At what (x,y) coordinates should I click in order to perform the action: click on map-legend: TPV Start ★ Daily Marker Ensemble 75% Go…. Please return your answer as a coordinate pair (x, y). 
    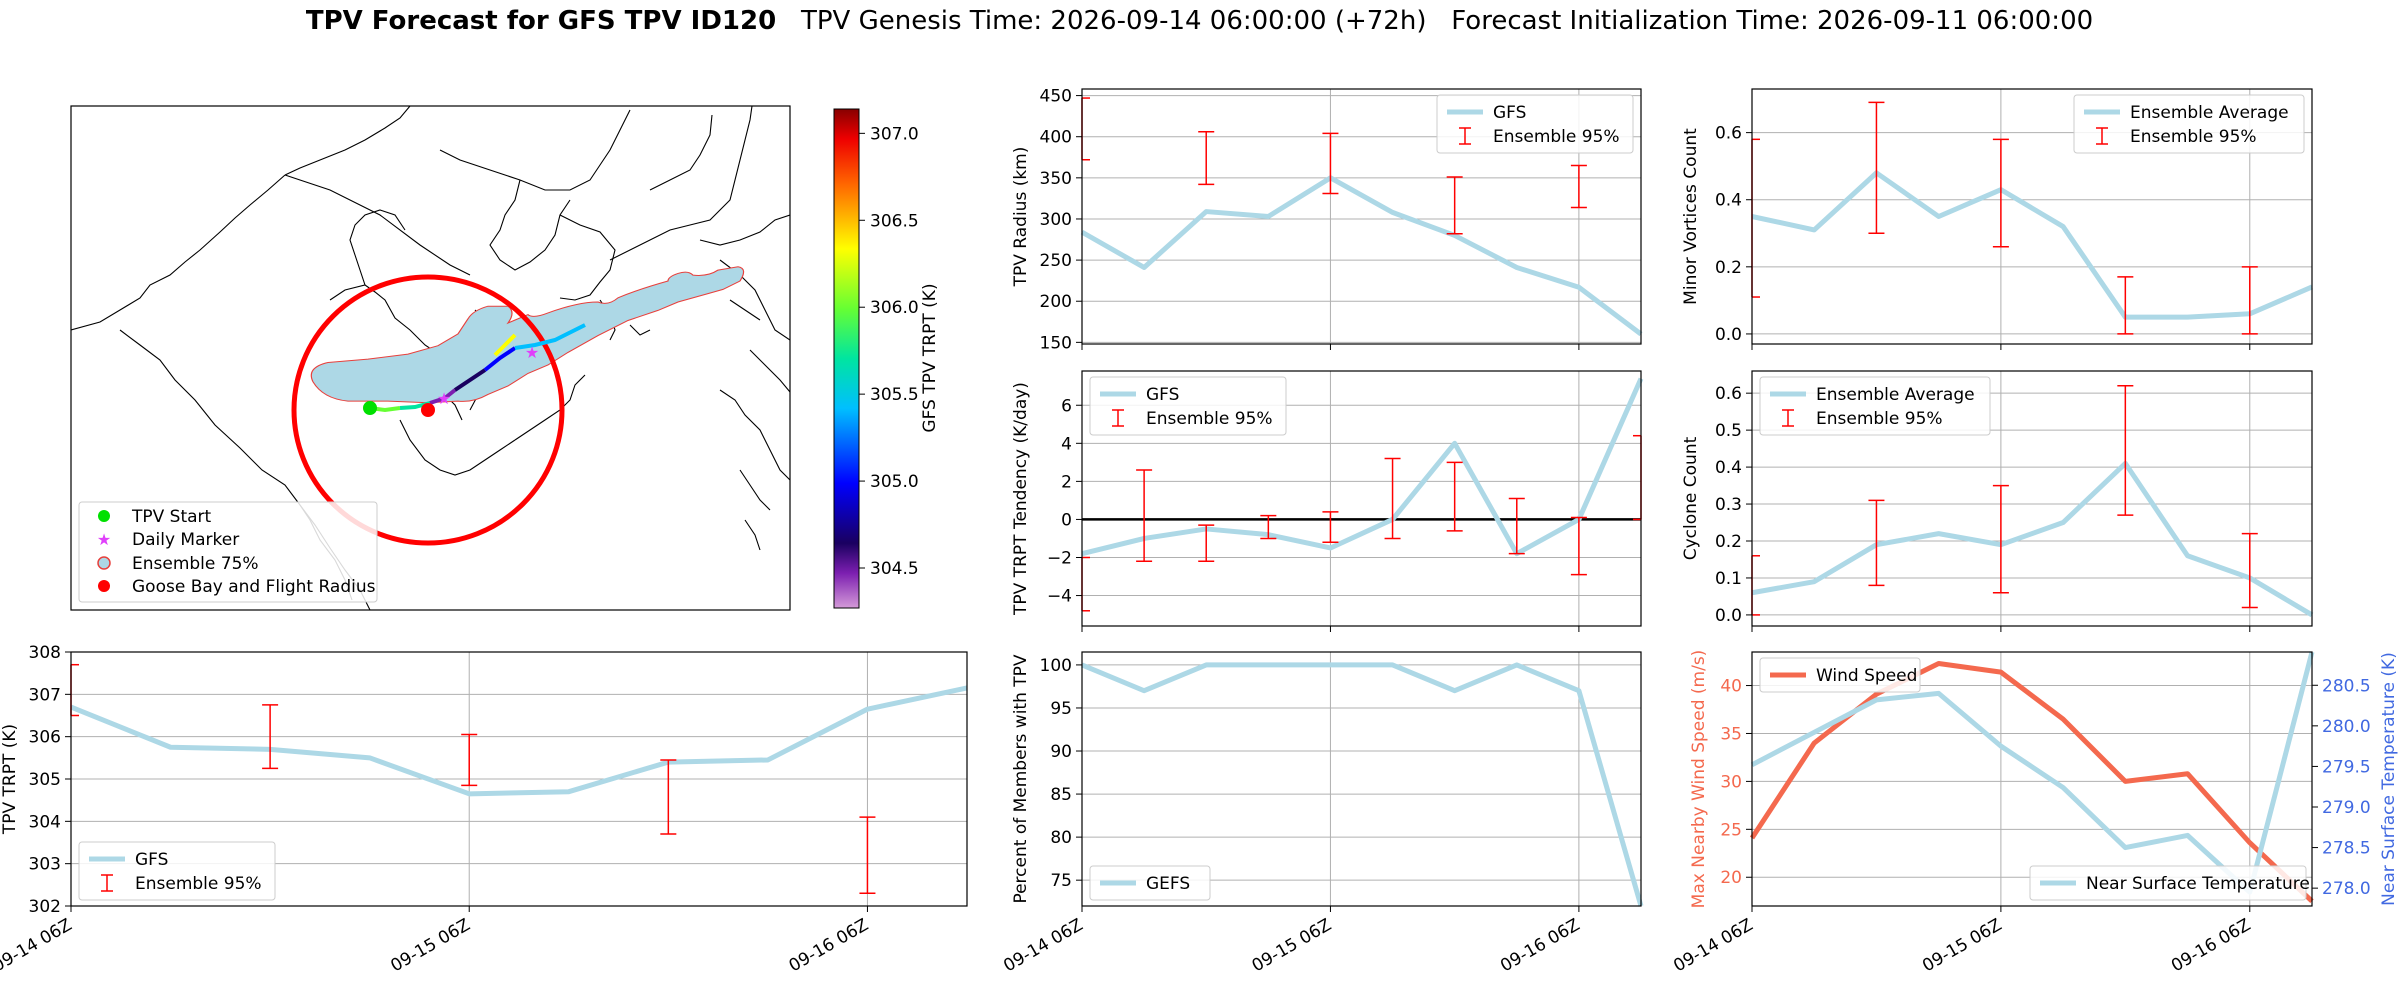
    Looking at the image, I should click on (228, 552).